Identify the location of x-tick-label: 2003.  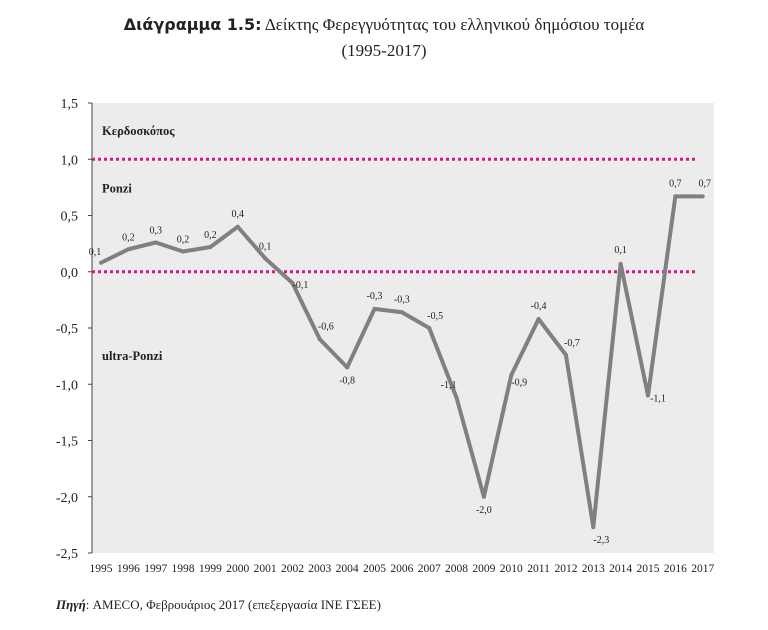
(319, 569).